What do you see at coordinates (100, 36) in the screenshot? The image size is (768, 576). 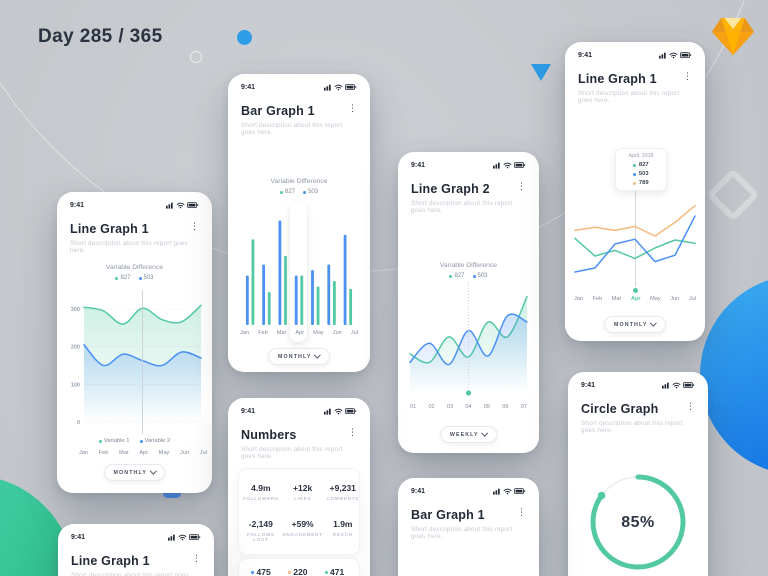 I see `day-counter: Day 285 / 365` at bounding box center [100, 36].